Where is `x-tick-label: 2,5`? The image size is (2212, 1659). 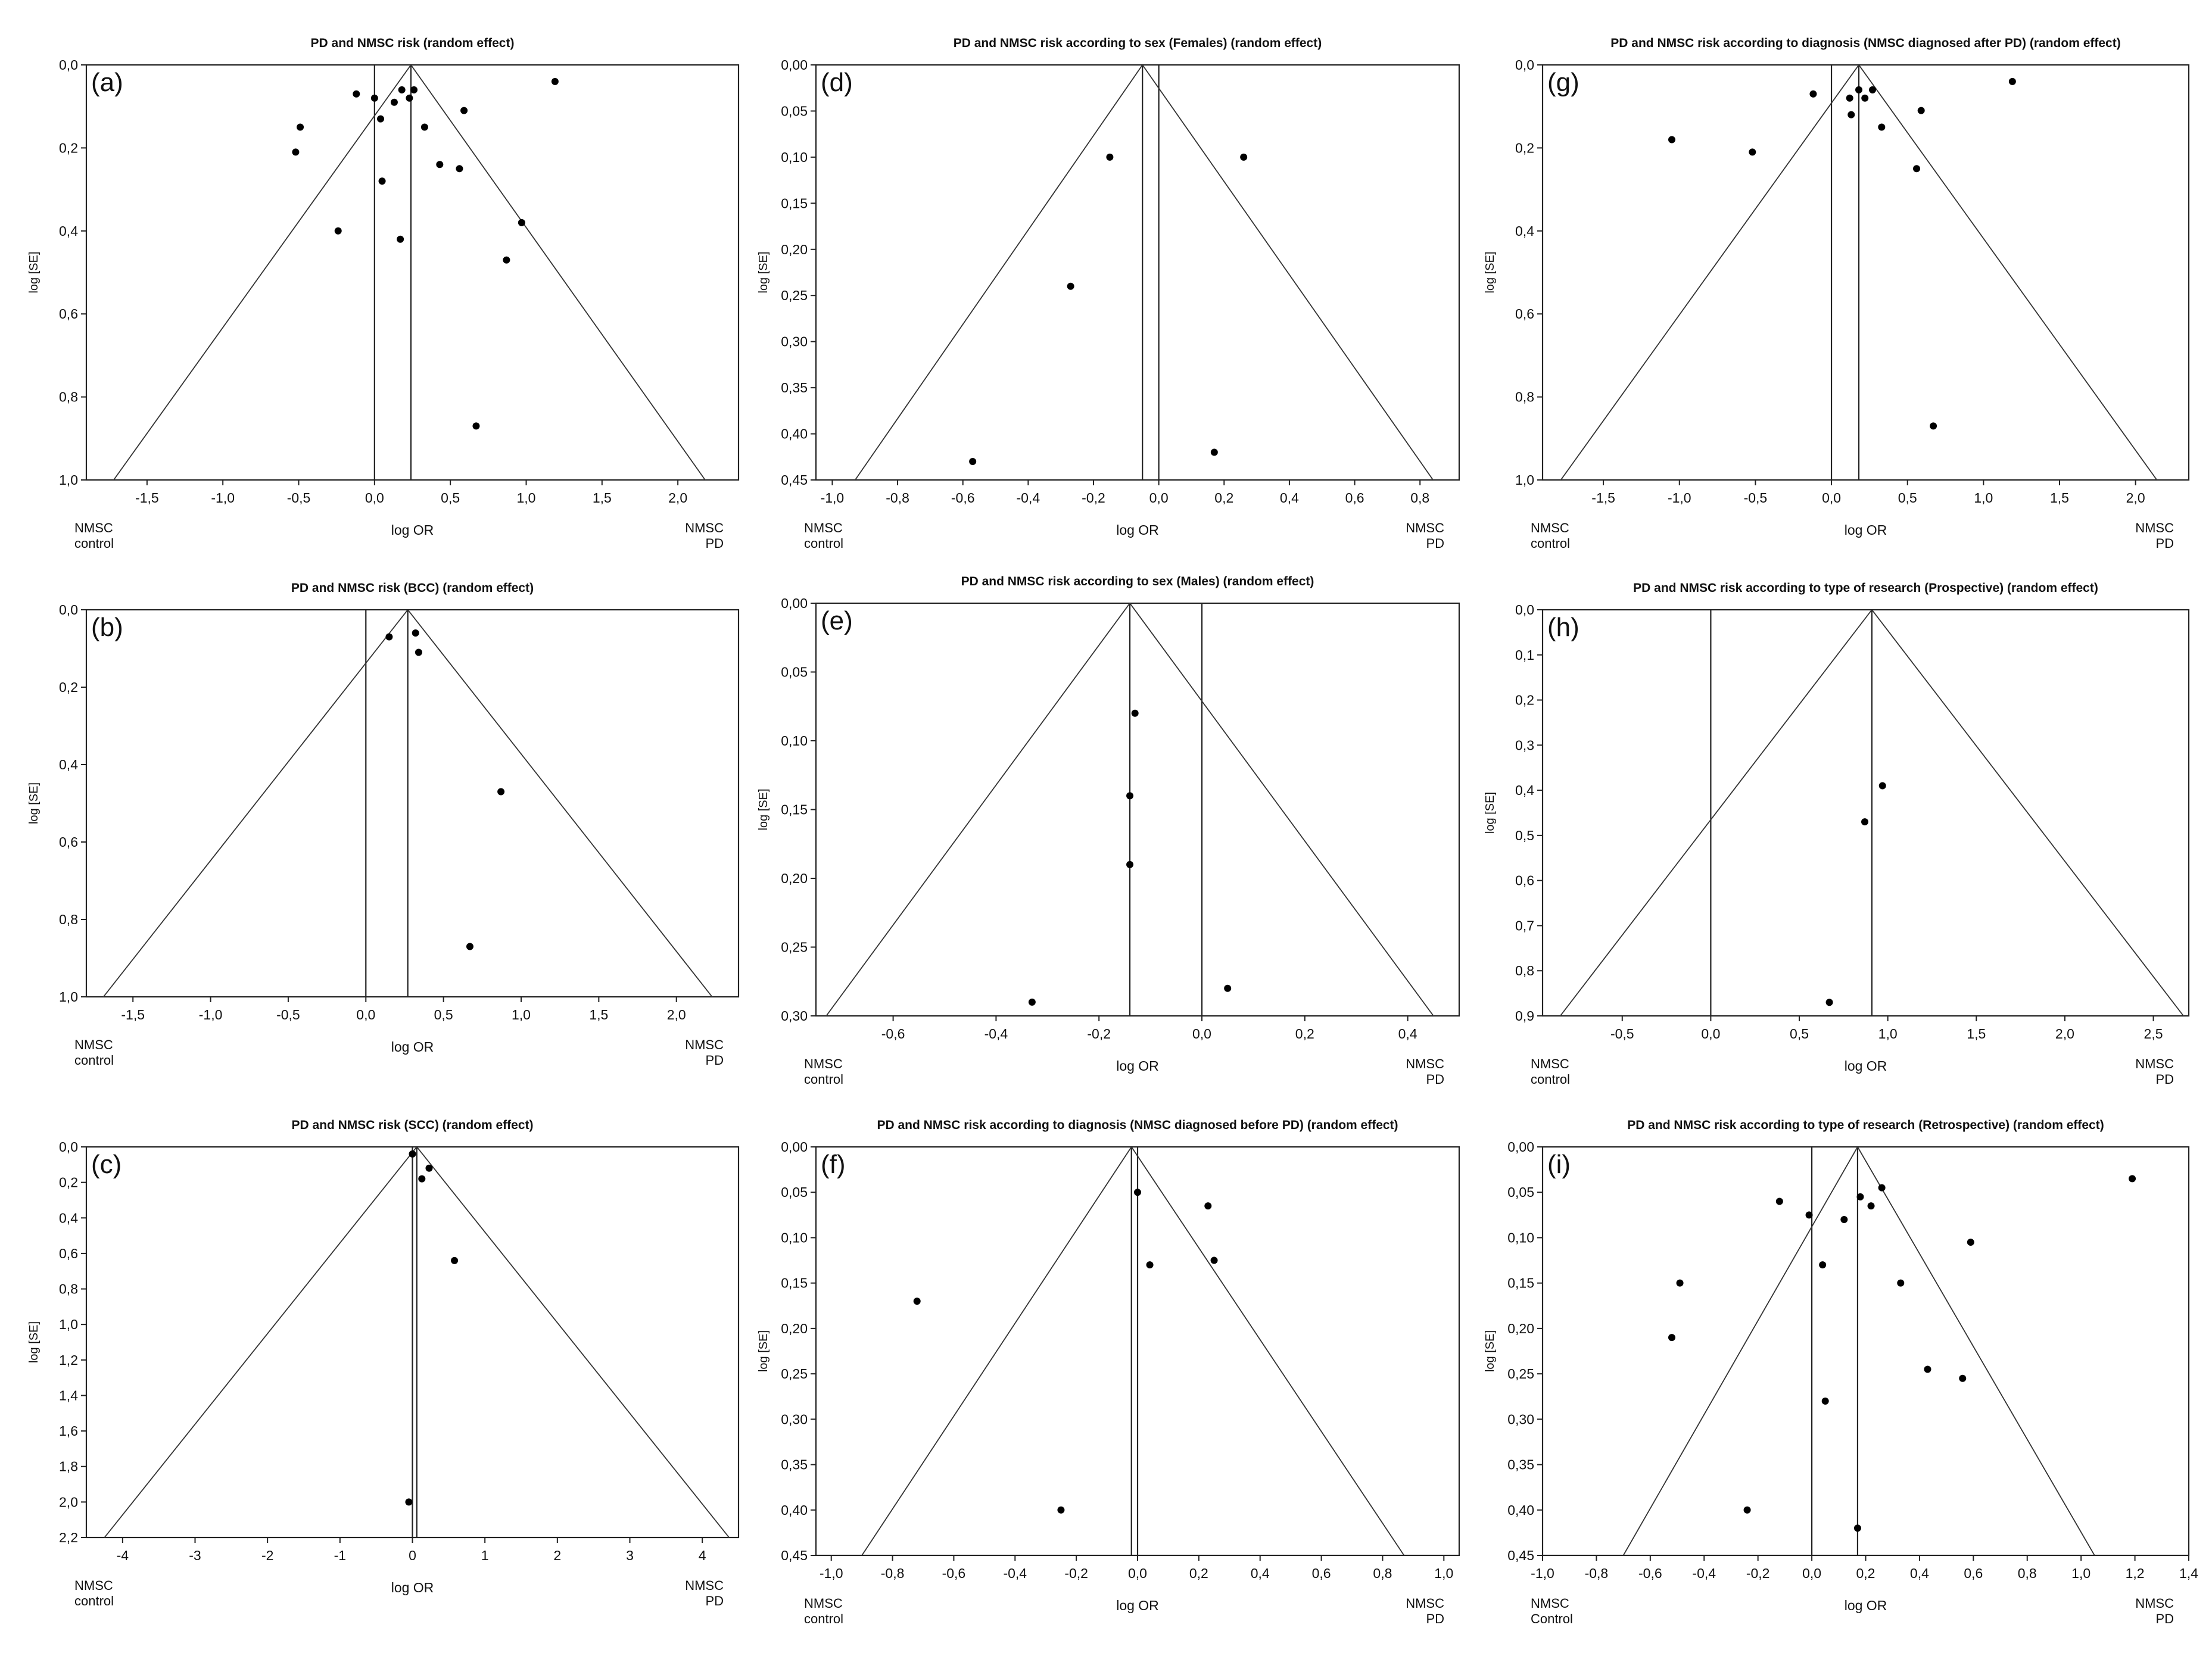
x-tick-label: 2,5 is located at coordinates (2154, 1033).